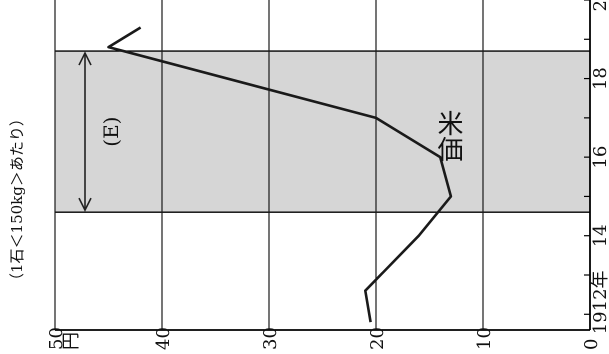 Image resolution: width=609 pixels, height=354 pixels. What do you see at coordinates (591, 344) in the screenshot?
I see `y-tick-label-0: 0` at bounding box center [591, 344].